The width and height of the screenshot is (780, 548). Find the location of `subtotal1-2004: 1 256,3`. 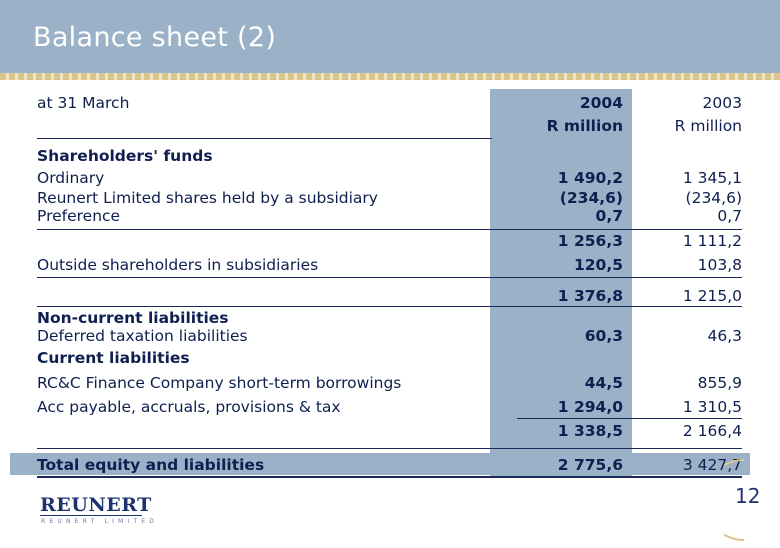

subtotal1-2004: 1 256,3 is located at coordinates (590, 241).